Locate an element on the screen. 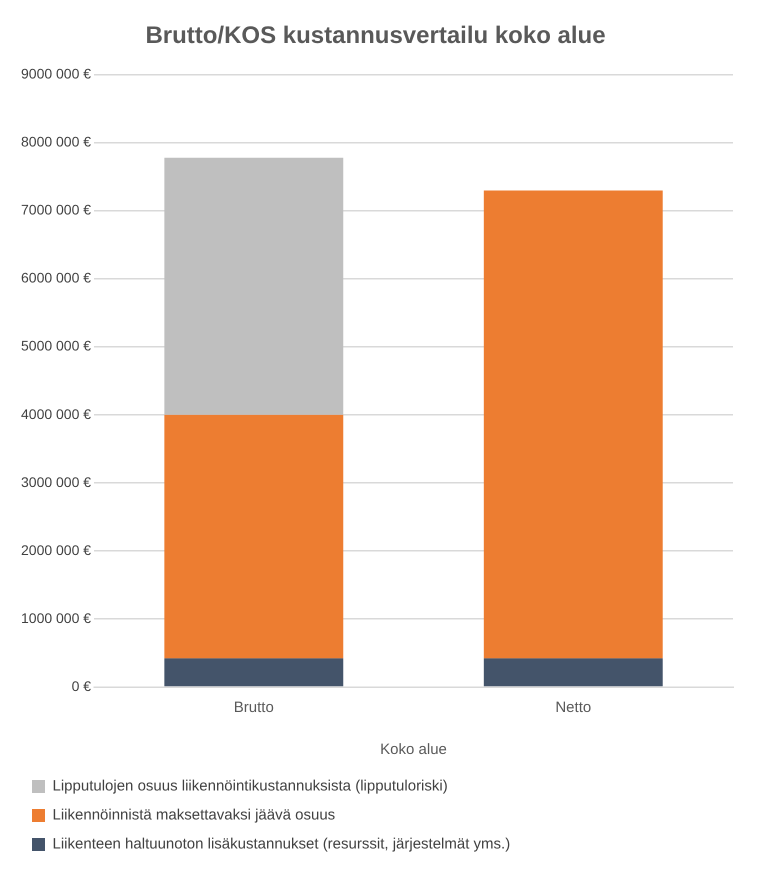 The image size is (763, 876). y-tick-label: 5000 000 € is located at coordinates (56, 346).